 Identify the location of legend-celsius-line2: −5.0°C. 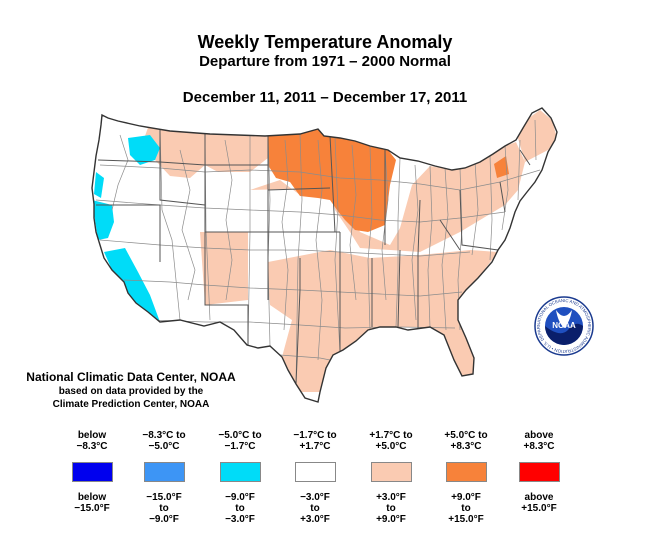
(164, 446).